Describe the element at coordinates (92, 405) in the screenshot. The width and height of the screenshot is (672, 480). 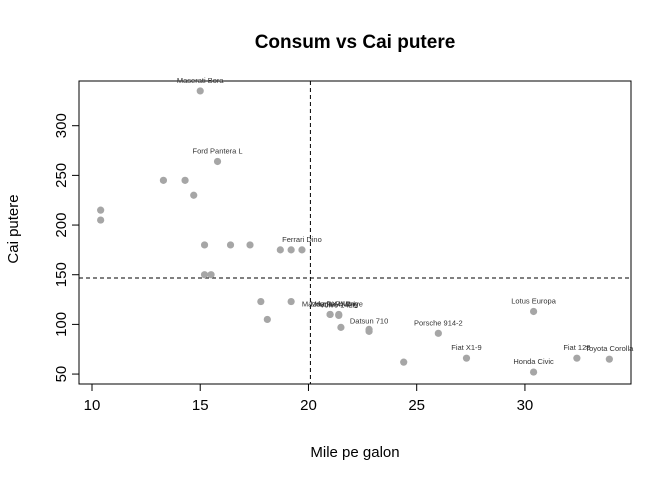
I see `x-tick-label: 10` at that location.